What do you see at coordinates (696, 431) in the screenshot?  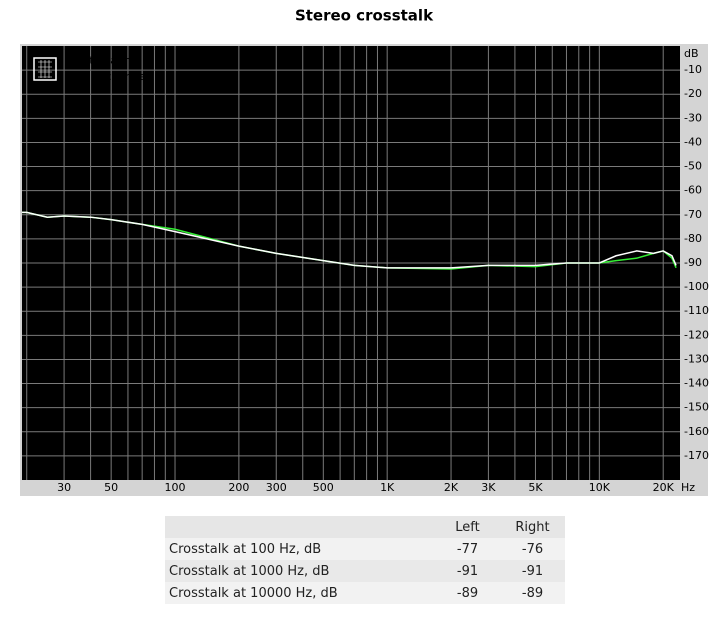 I see `y-tick-label: -160` at bounding box center [696, 431].